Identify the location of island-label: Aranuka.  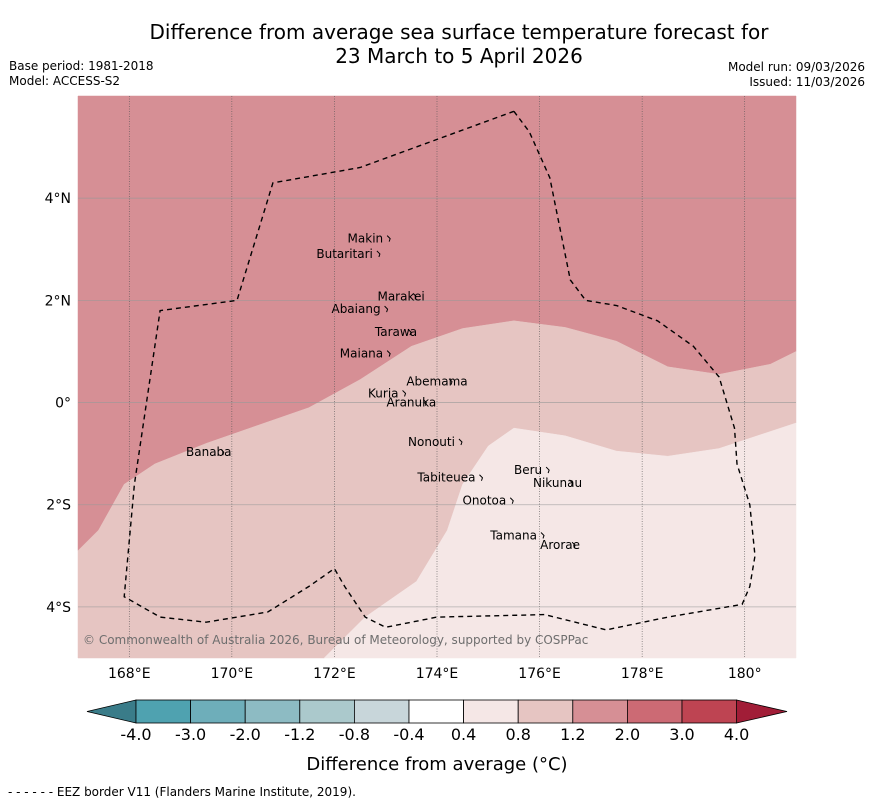
(411, 403).